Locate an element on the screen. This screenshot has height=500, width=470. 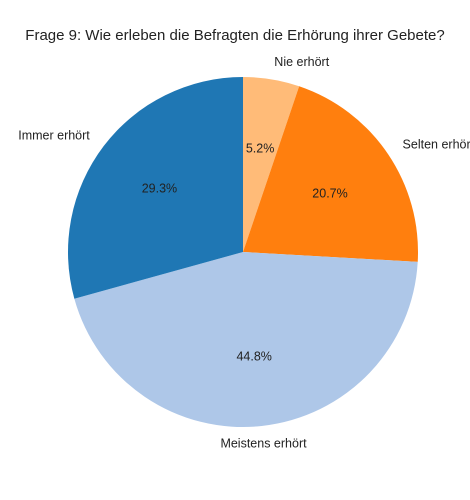
slice-nie-erh-rt is located at coordinates (271, 164).